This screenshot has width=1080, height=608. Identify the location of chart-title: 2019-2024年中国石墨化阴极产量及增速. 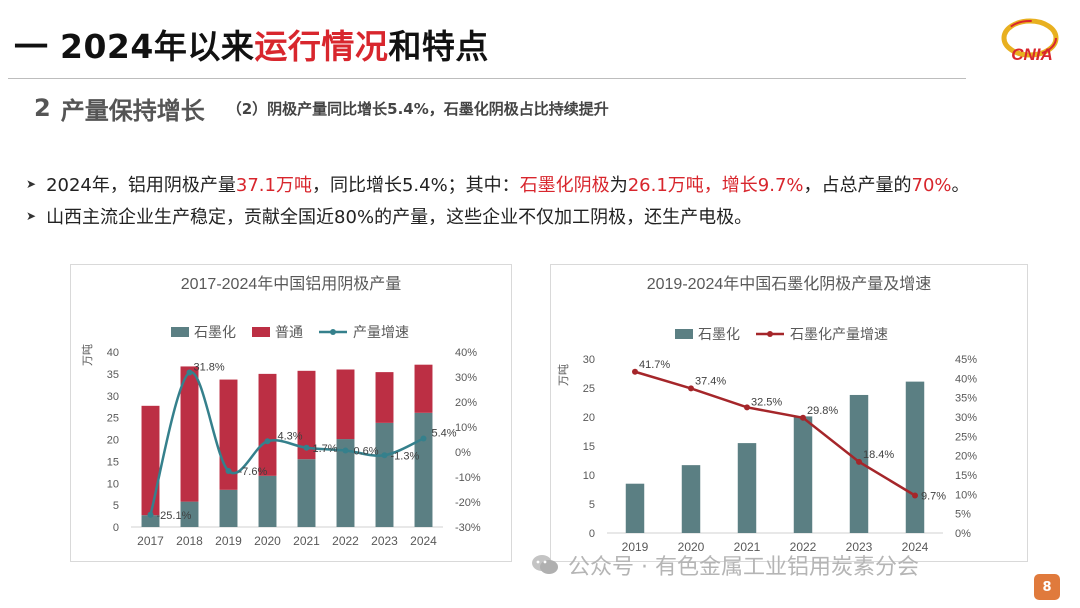
(789, 284).